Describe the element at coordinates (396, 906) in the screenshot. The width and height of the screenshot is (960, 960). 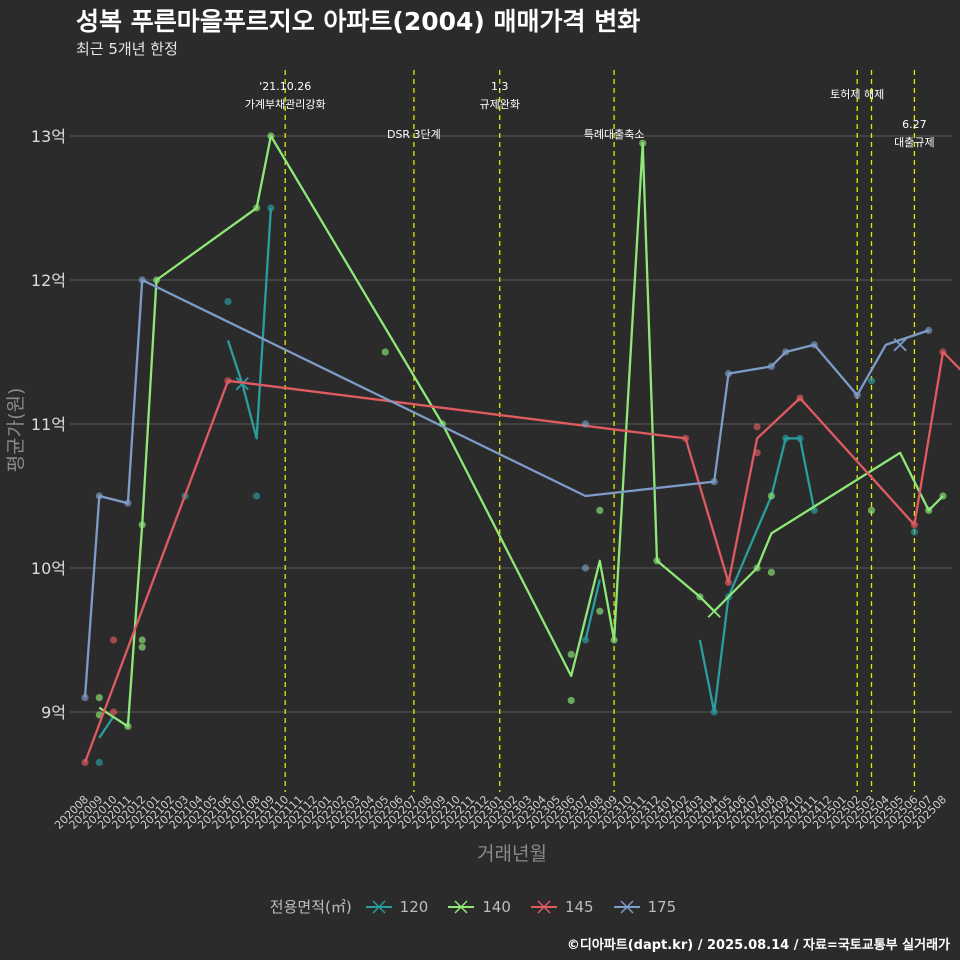
I see `legend-item-120: 120` at that location.